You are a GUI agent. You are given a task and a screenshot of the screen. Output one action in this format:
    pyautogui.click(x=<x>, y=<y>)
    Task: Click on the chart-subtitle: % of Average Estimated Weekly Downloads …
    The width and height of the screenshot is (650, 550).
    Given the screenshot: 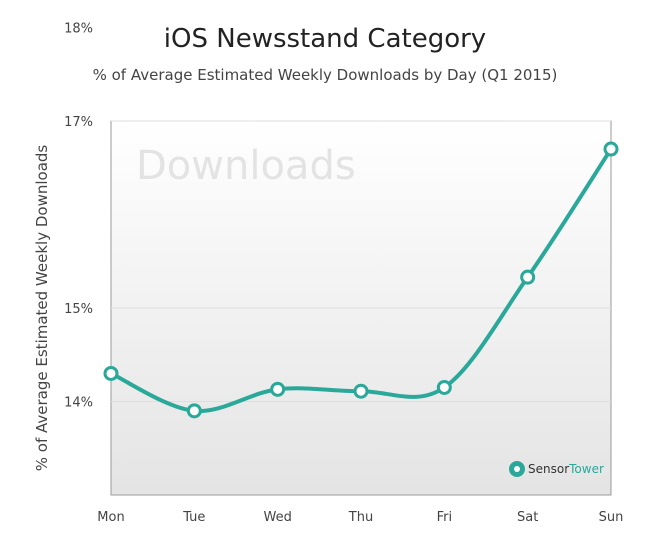 What is the action you would take?
    pyautogui.click(x=325, y=75)
    